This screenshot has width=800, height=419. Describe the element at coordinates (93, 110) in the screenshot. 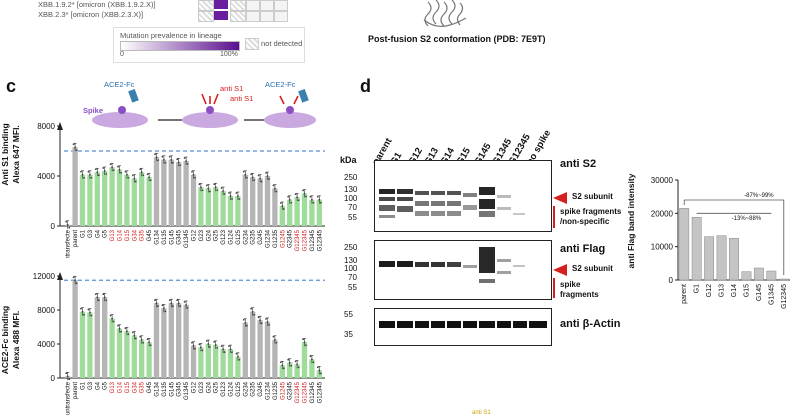

I see `schematic-spike: Spike` at that location.